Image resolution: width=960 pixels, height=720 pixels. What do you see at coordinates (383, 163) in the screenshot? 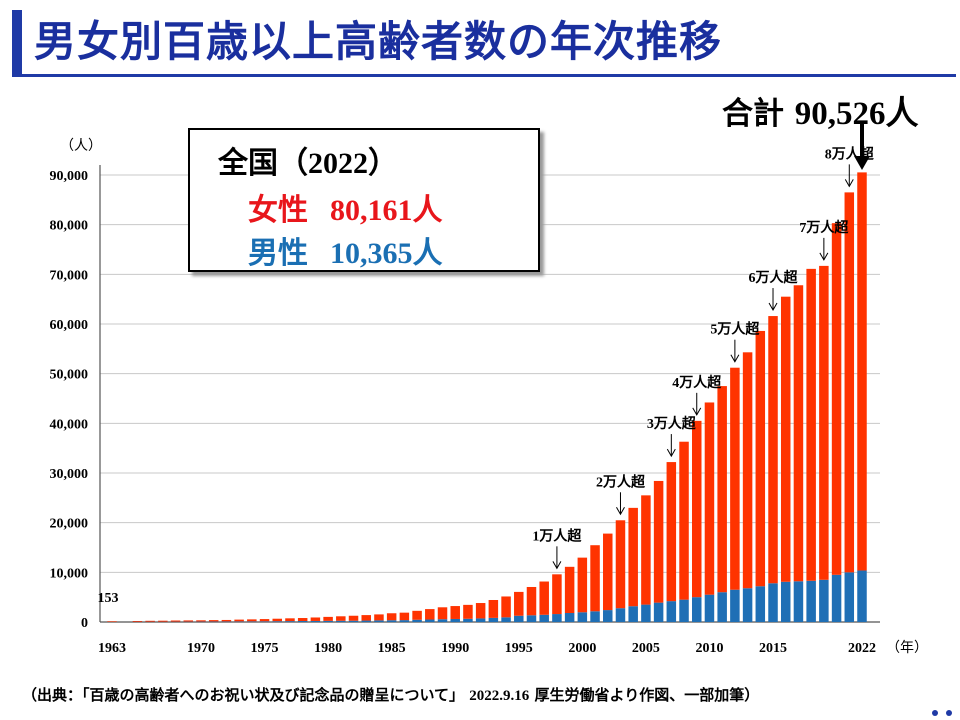
I see `summary-heading-suffix: ）` at bounding box center [383, 163].